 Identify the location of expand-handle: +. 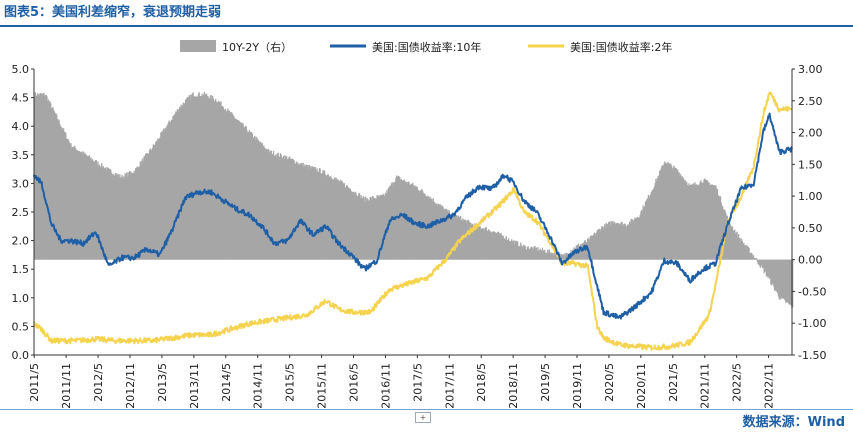
(423, 417).